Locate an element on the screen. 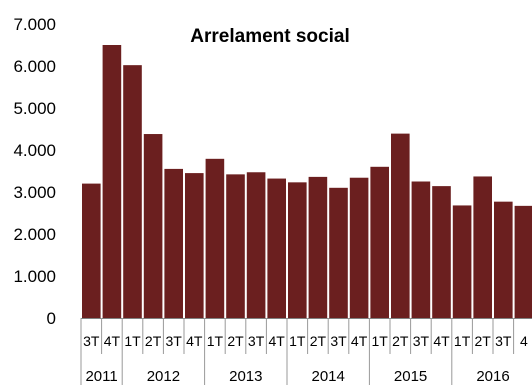 Image resolution: width=532 pixels, height=385 pixels. year-label: 2014 is located at coordinates (328, 376).